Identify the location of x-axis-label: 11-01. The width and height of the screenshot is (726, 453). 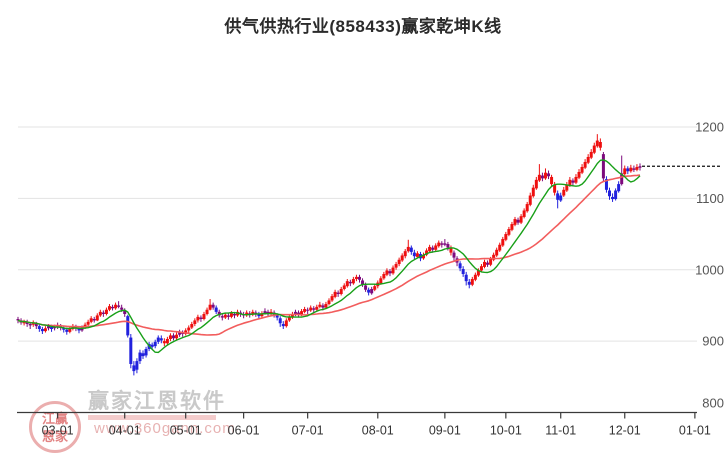
(560, 431).